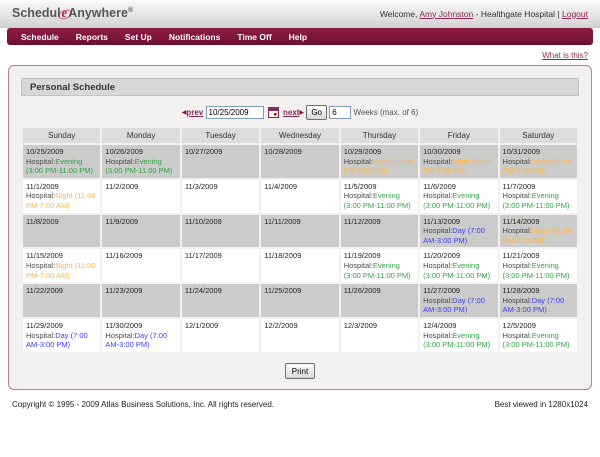  I want to click on cell-date: 11/18/2009, so click(283, 256).